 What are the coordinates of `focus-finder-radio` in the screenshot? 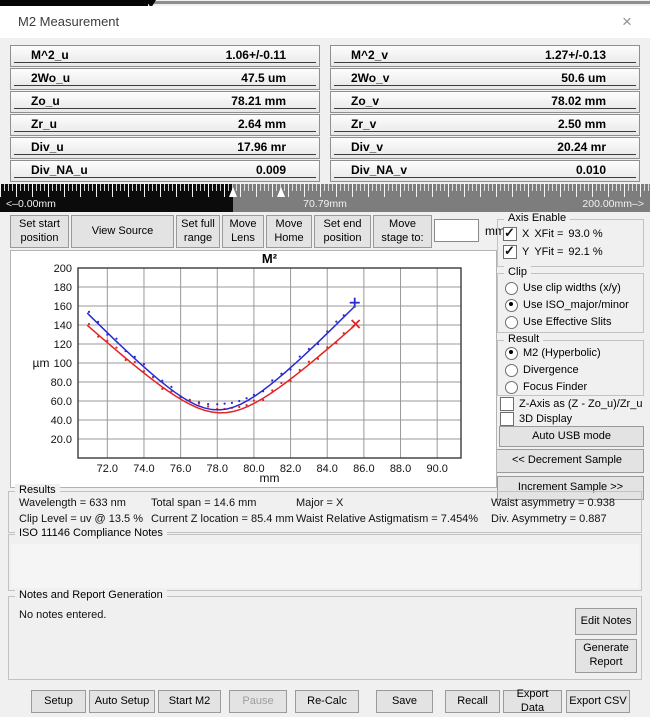 It's located at (511, 387).